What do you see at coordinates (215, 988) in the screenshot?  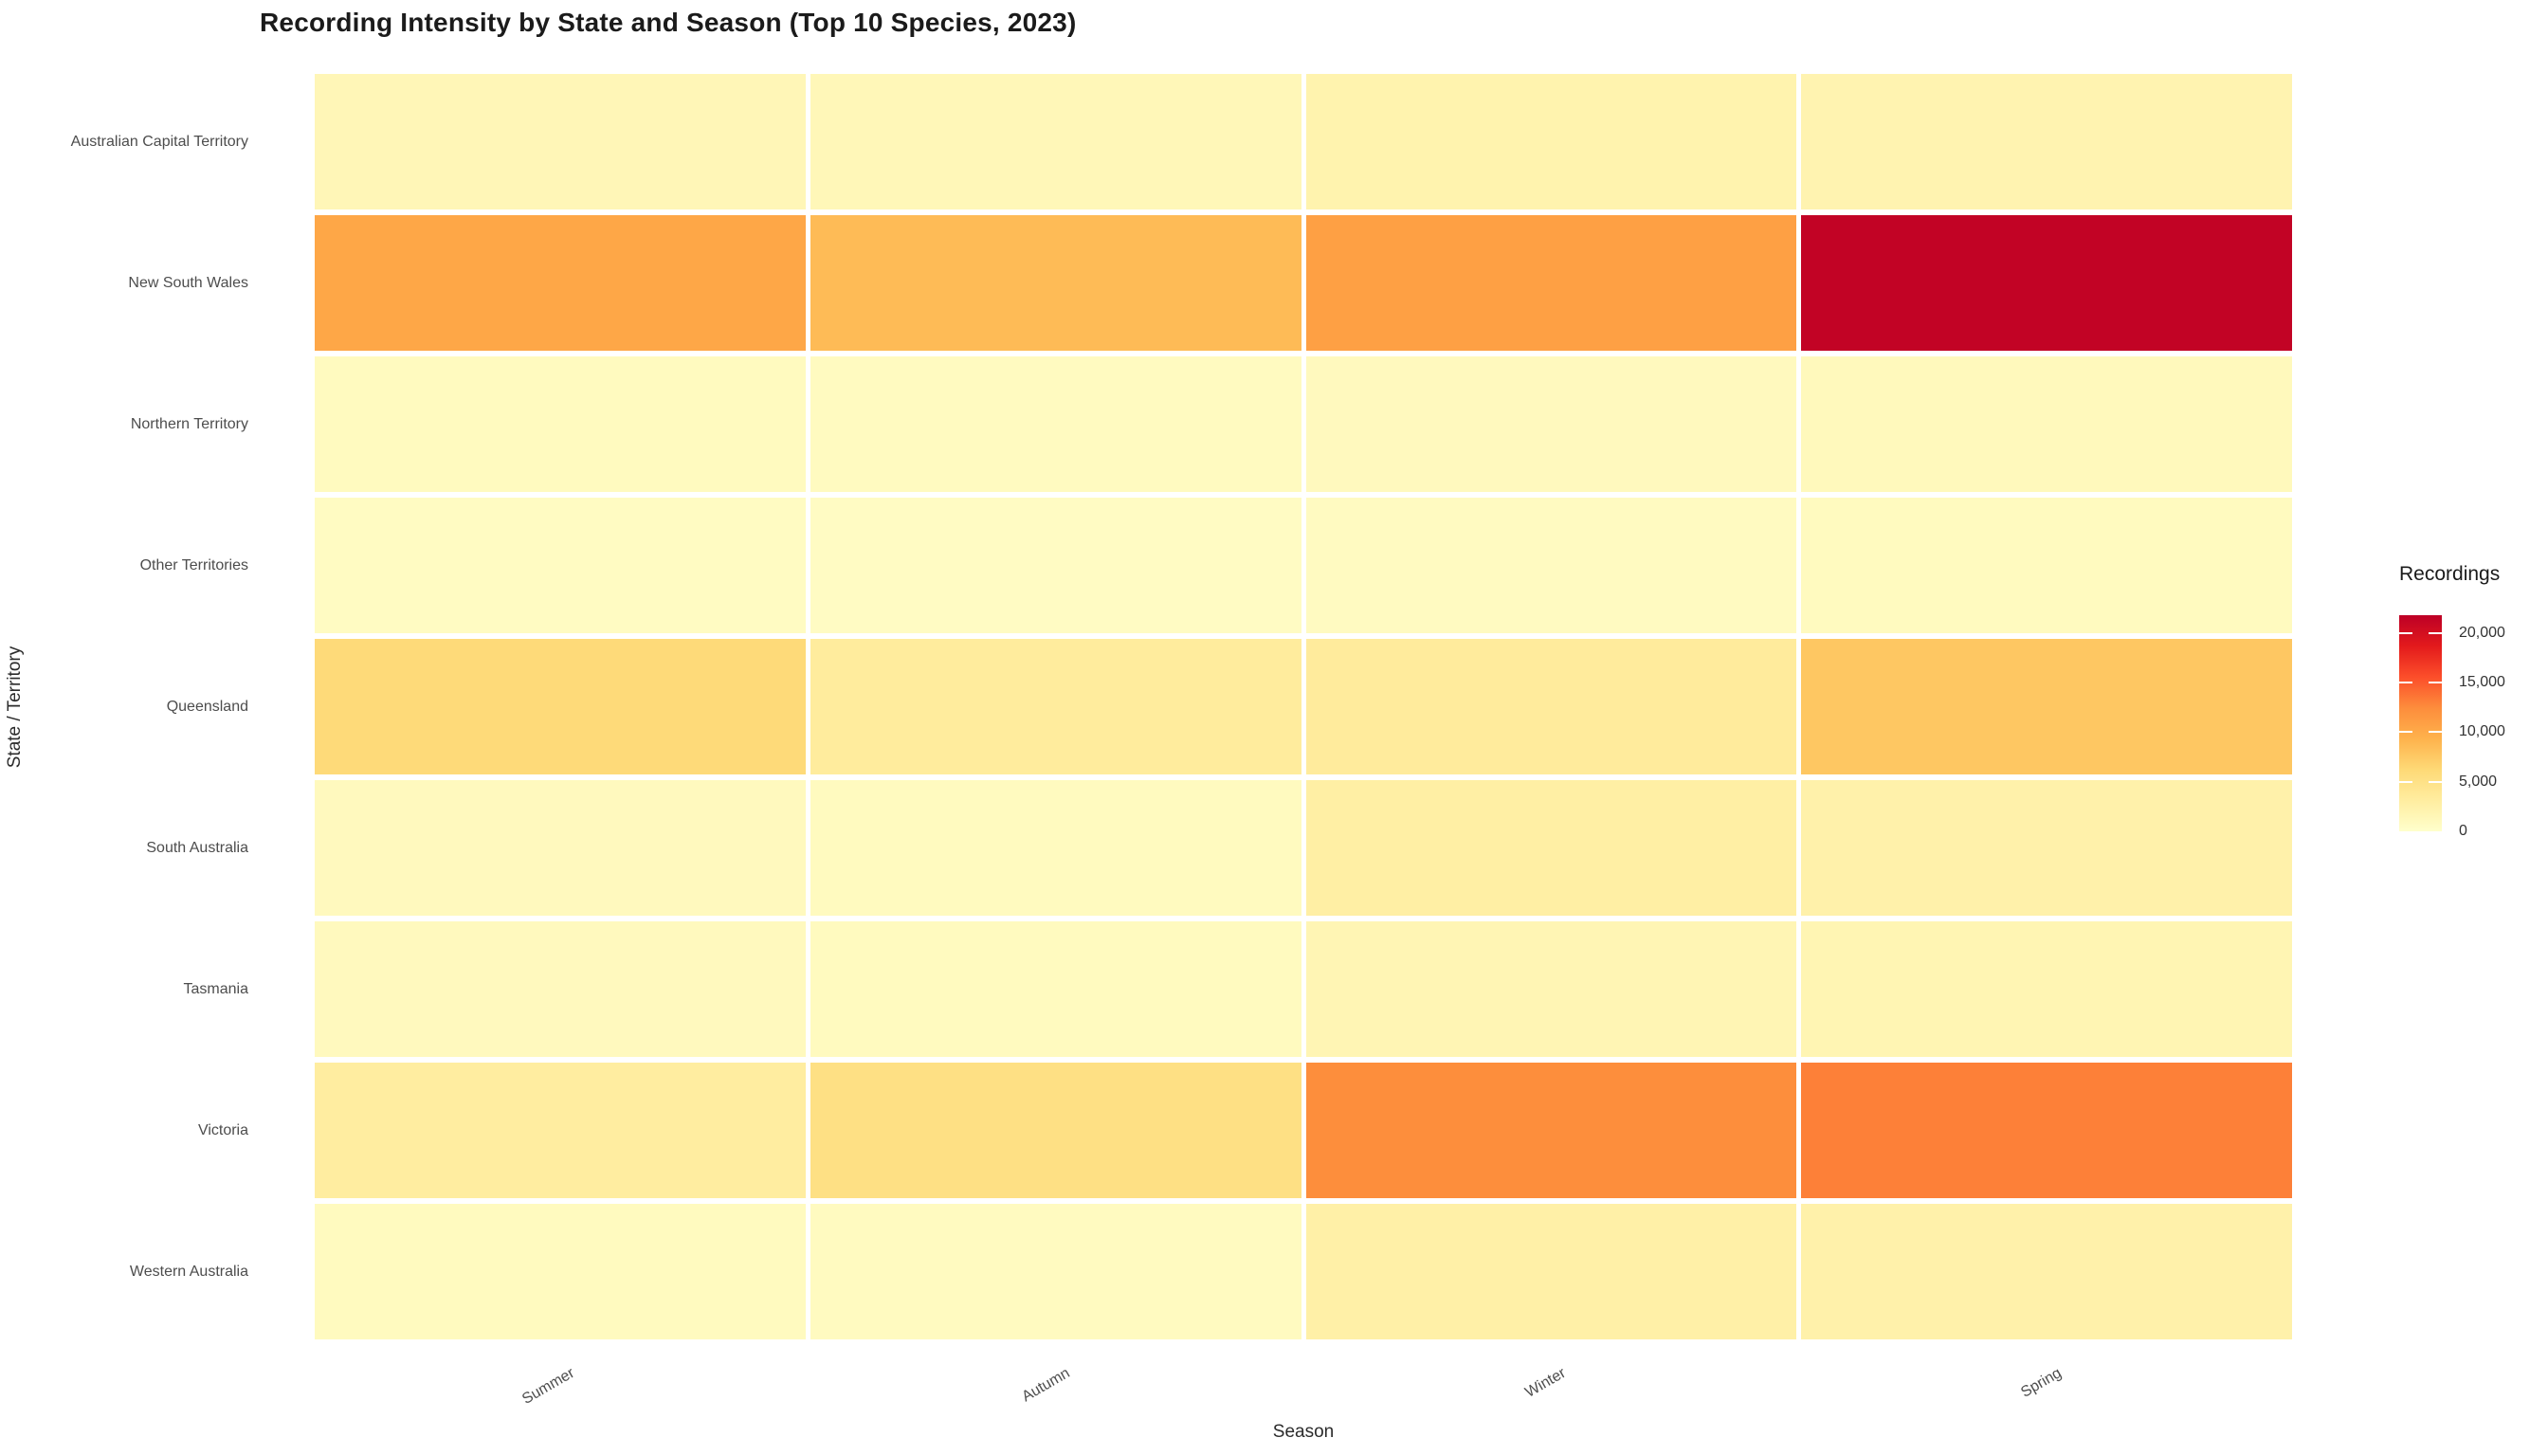 I see `y-tick-label: Tasmania` at bounding box center [215, 988].